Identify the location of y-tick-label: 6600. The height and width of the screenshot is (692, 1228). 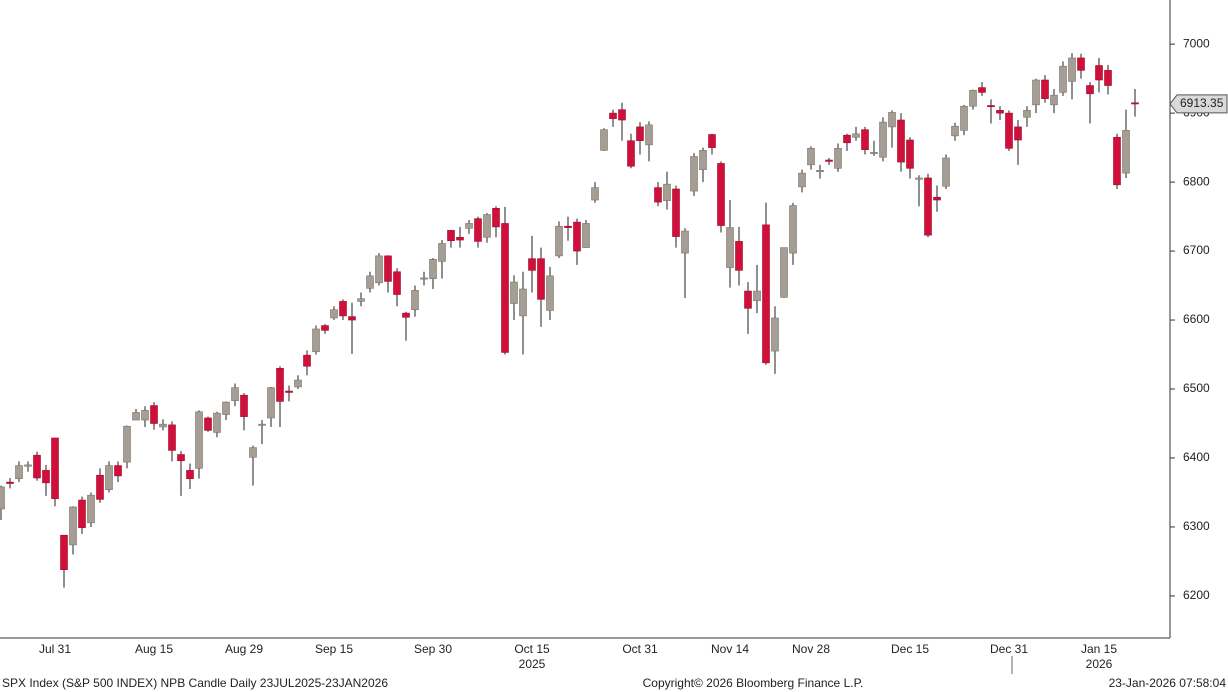
(1196, 319).